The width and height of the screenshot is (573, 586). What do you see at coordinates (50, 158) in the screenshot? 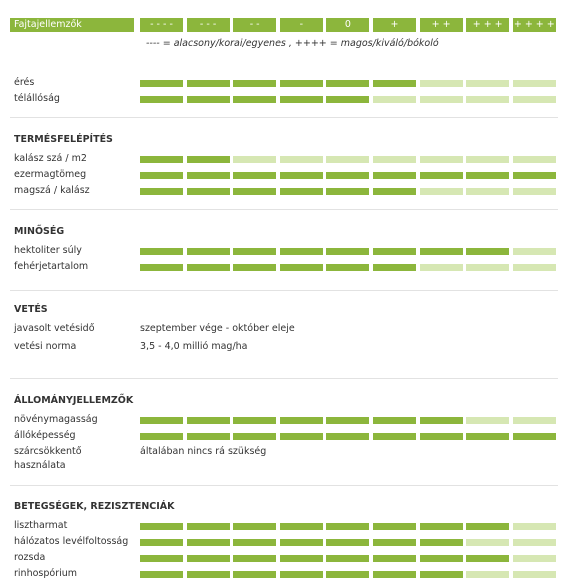
I see `row-label: kalász szá / m2` at bounding box center [50, 158].